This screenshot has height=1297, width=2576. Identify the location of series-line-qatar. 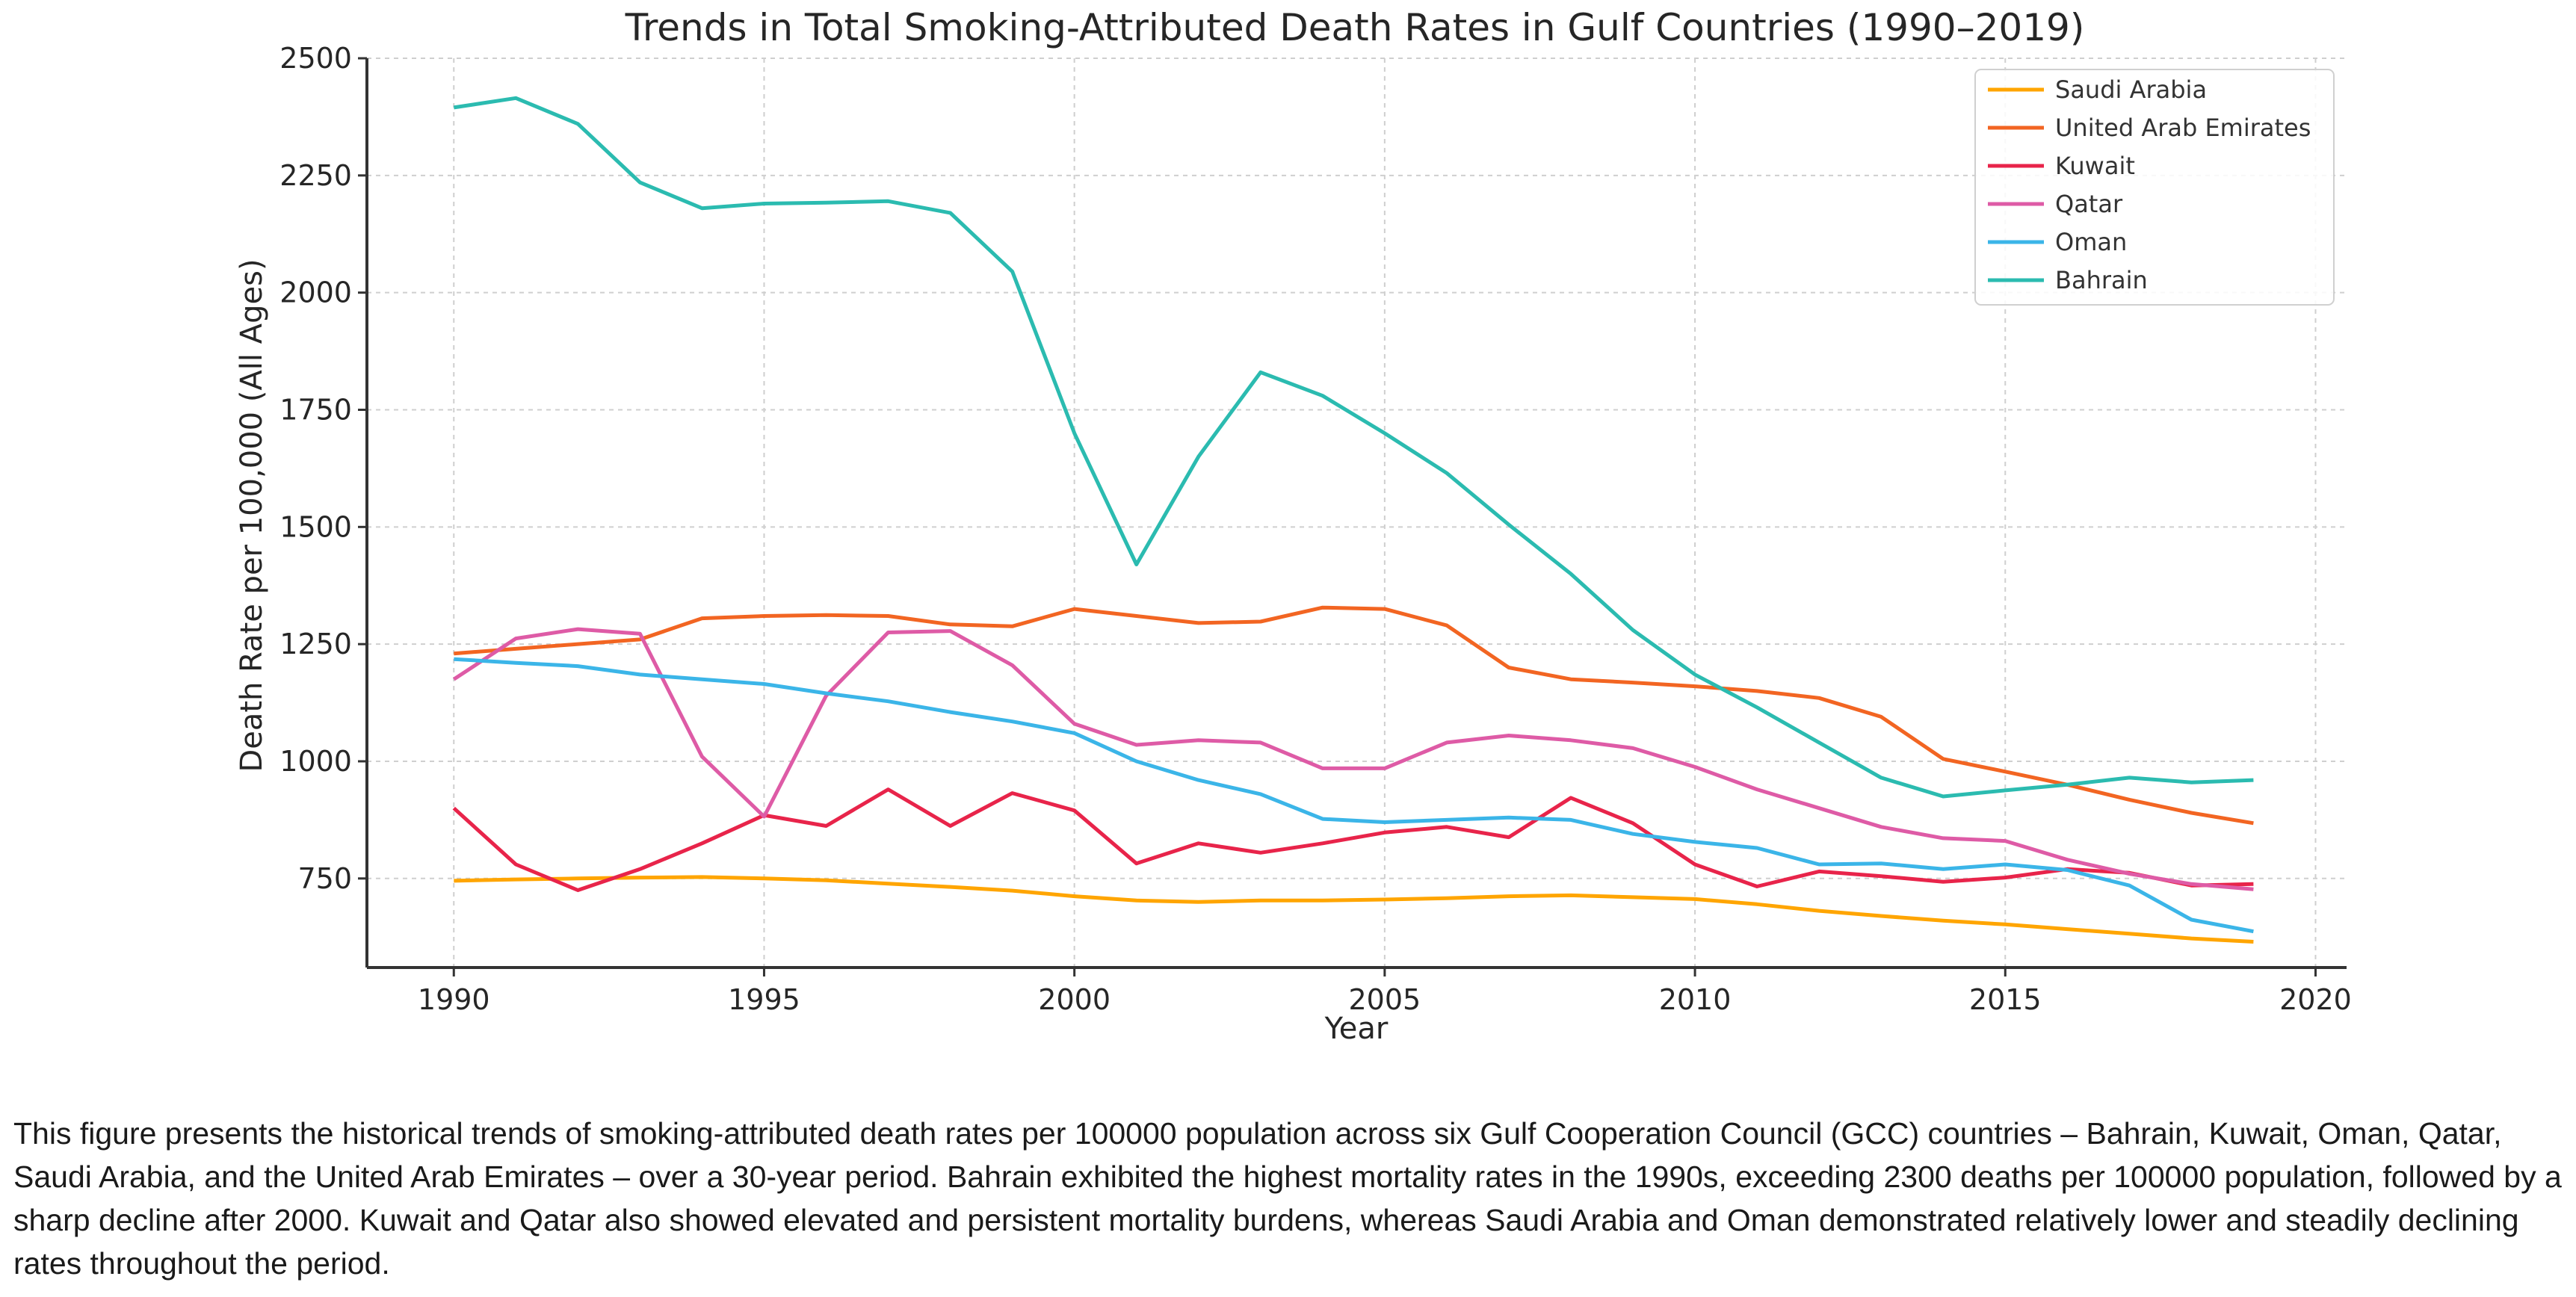
(1353, 759).